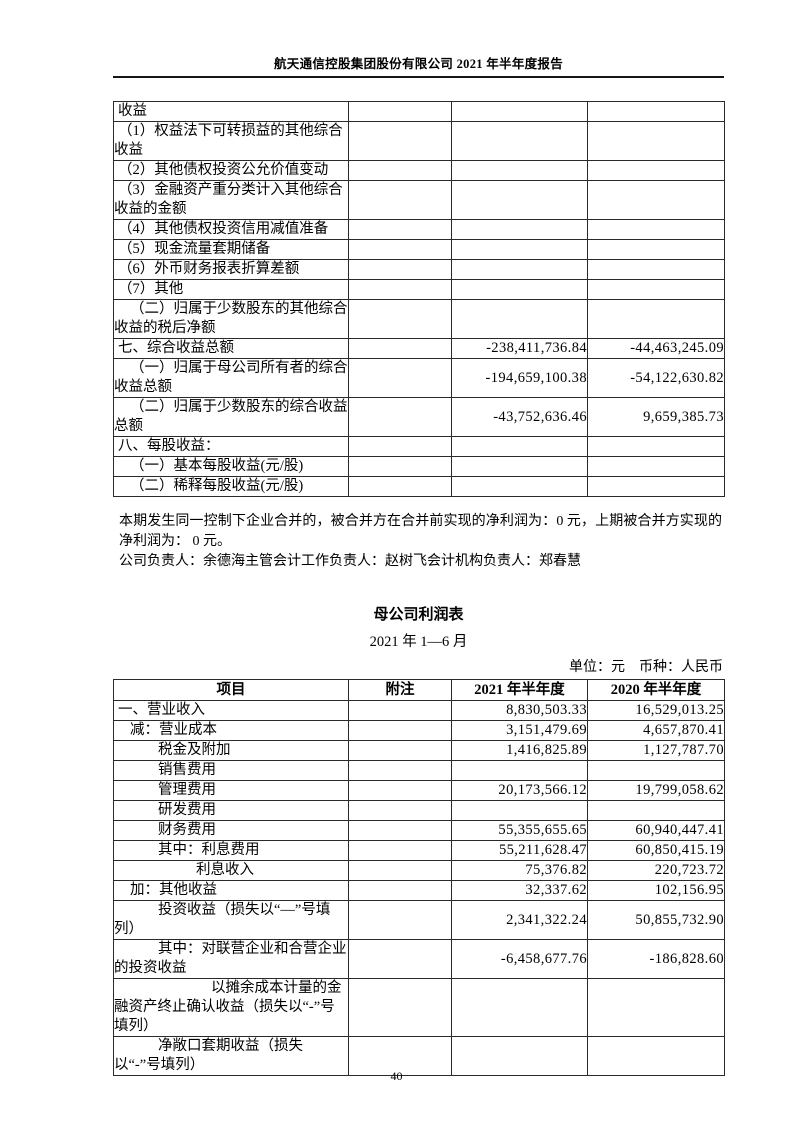  I want to click on table-row: 净敞口套期收益（损失以“-”号填列）, so click(419, 1056).